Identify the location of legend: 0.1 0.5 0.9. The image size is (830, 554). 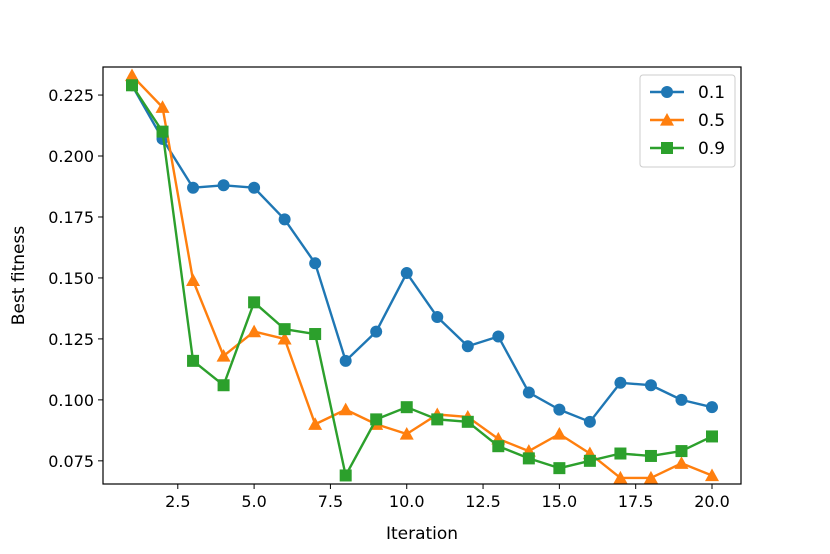
(687, 121).